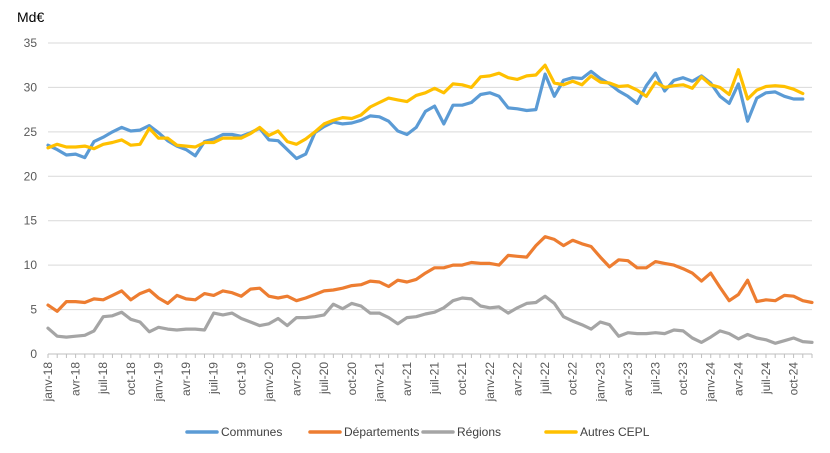 This screenshot has height=453, width=830. What do you see at coordinates (738, 379) in the screenshot?
I see `x-tick-label: avr-24` at bounding box center [738, 379].